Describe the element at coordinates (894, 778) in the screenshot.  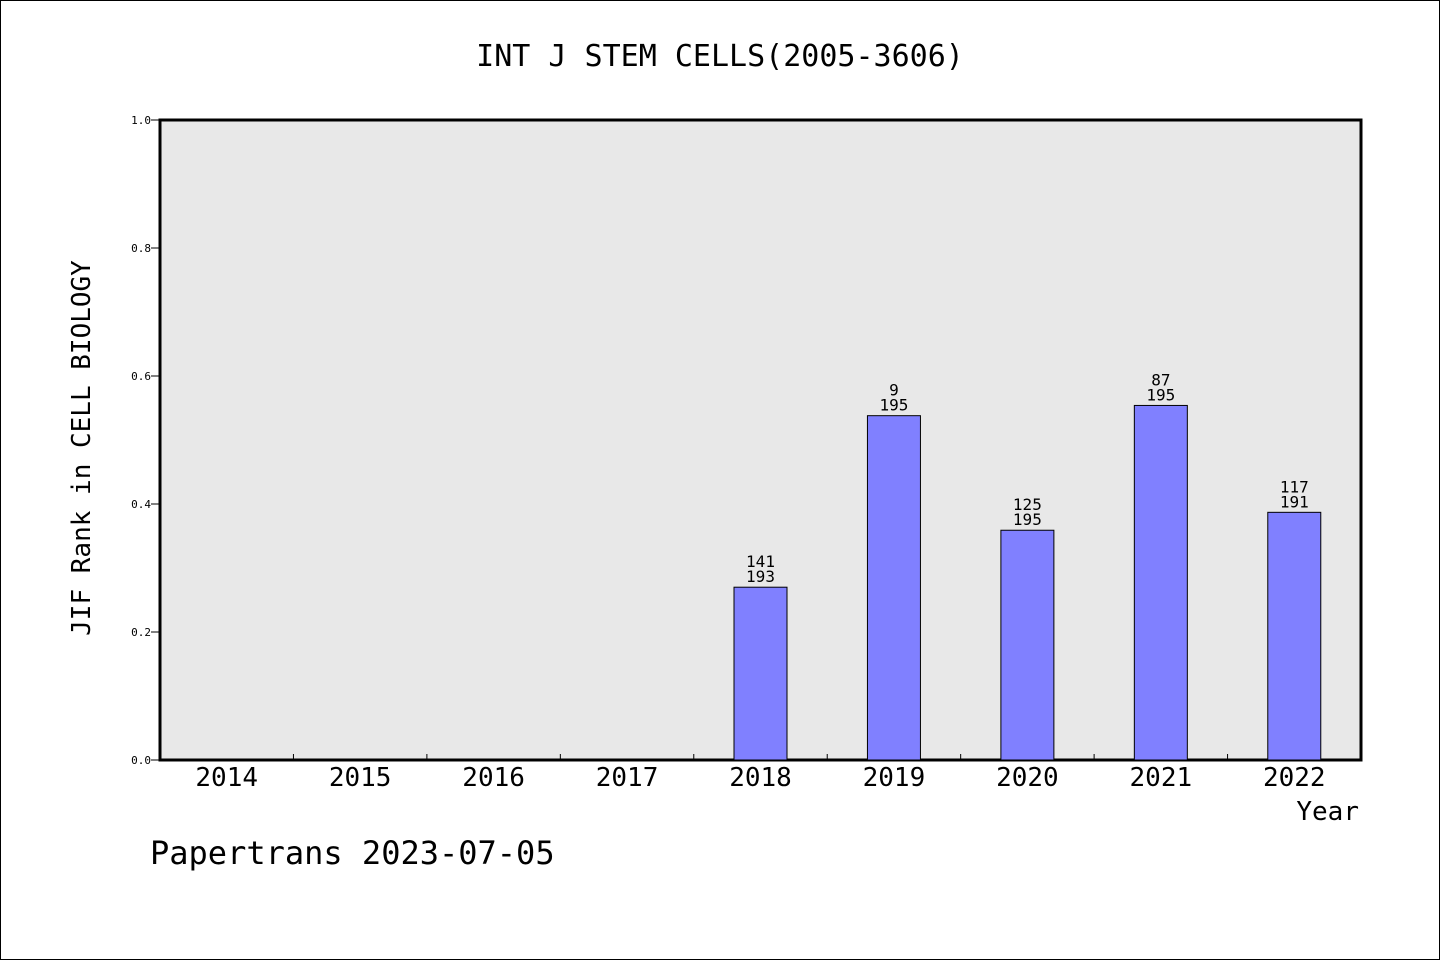
I see `x-tick-label: 2019` at that location.